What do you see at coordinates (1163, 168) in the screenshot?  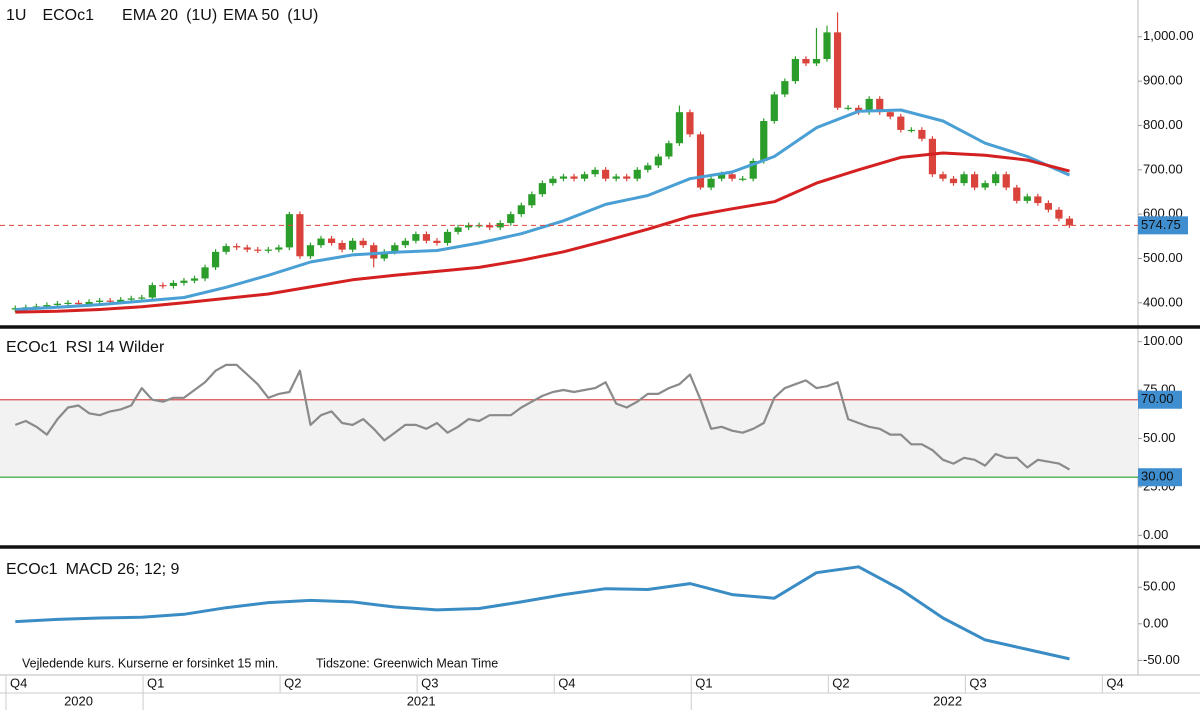 I see `y-tick-label: 700.00` at bounding box center [1163, 168].